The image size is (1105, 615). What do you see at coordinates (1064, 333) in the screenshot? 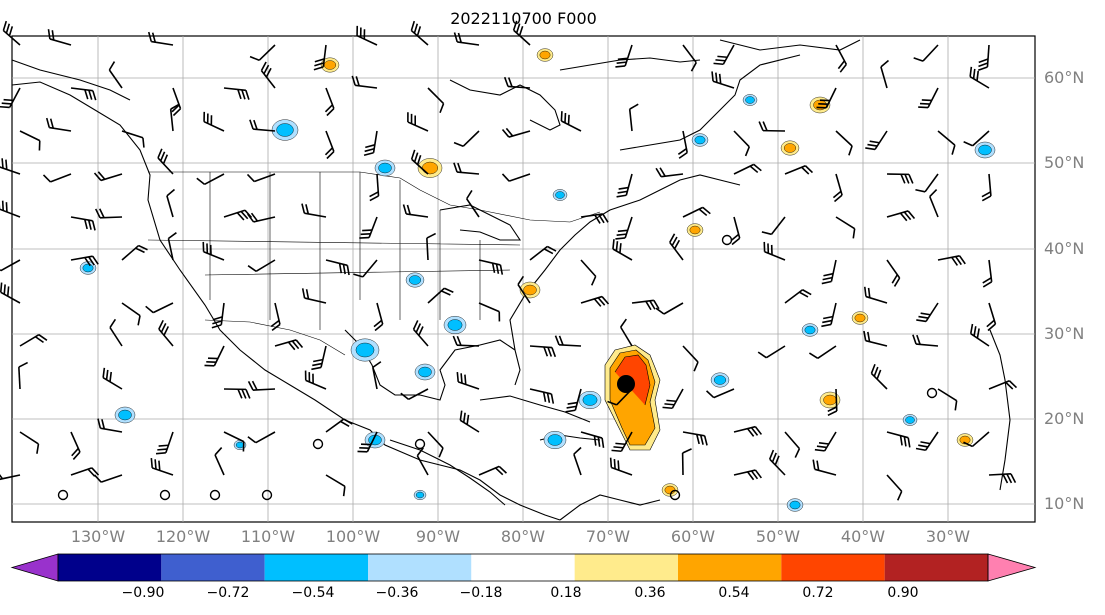
I see `lat-label: 30°N` at bounding box center [1064, 333].